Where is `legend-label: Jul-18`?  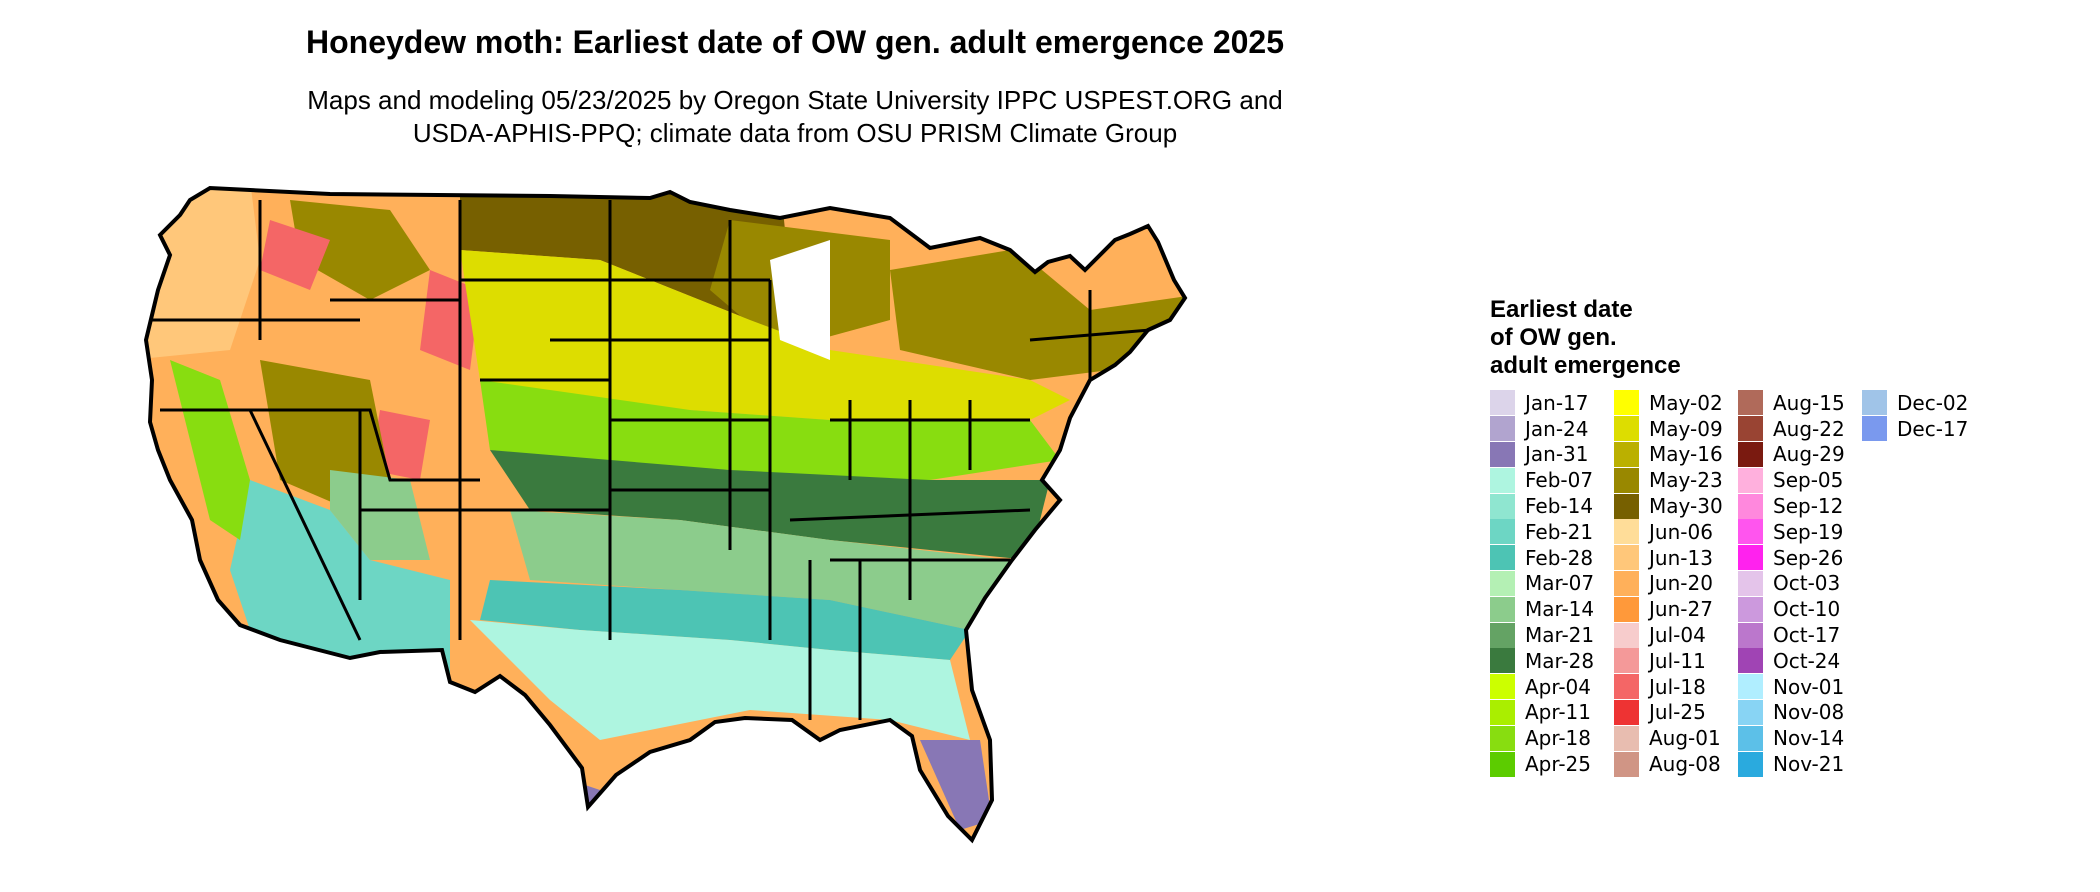
legend-label: Jul-18 is located at coordinates (1677, 686).